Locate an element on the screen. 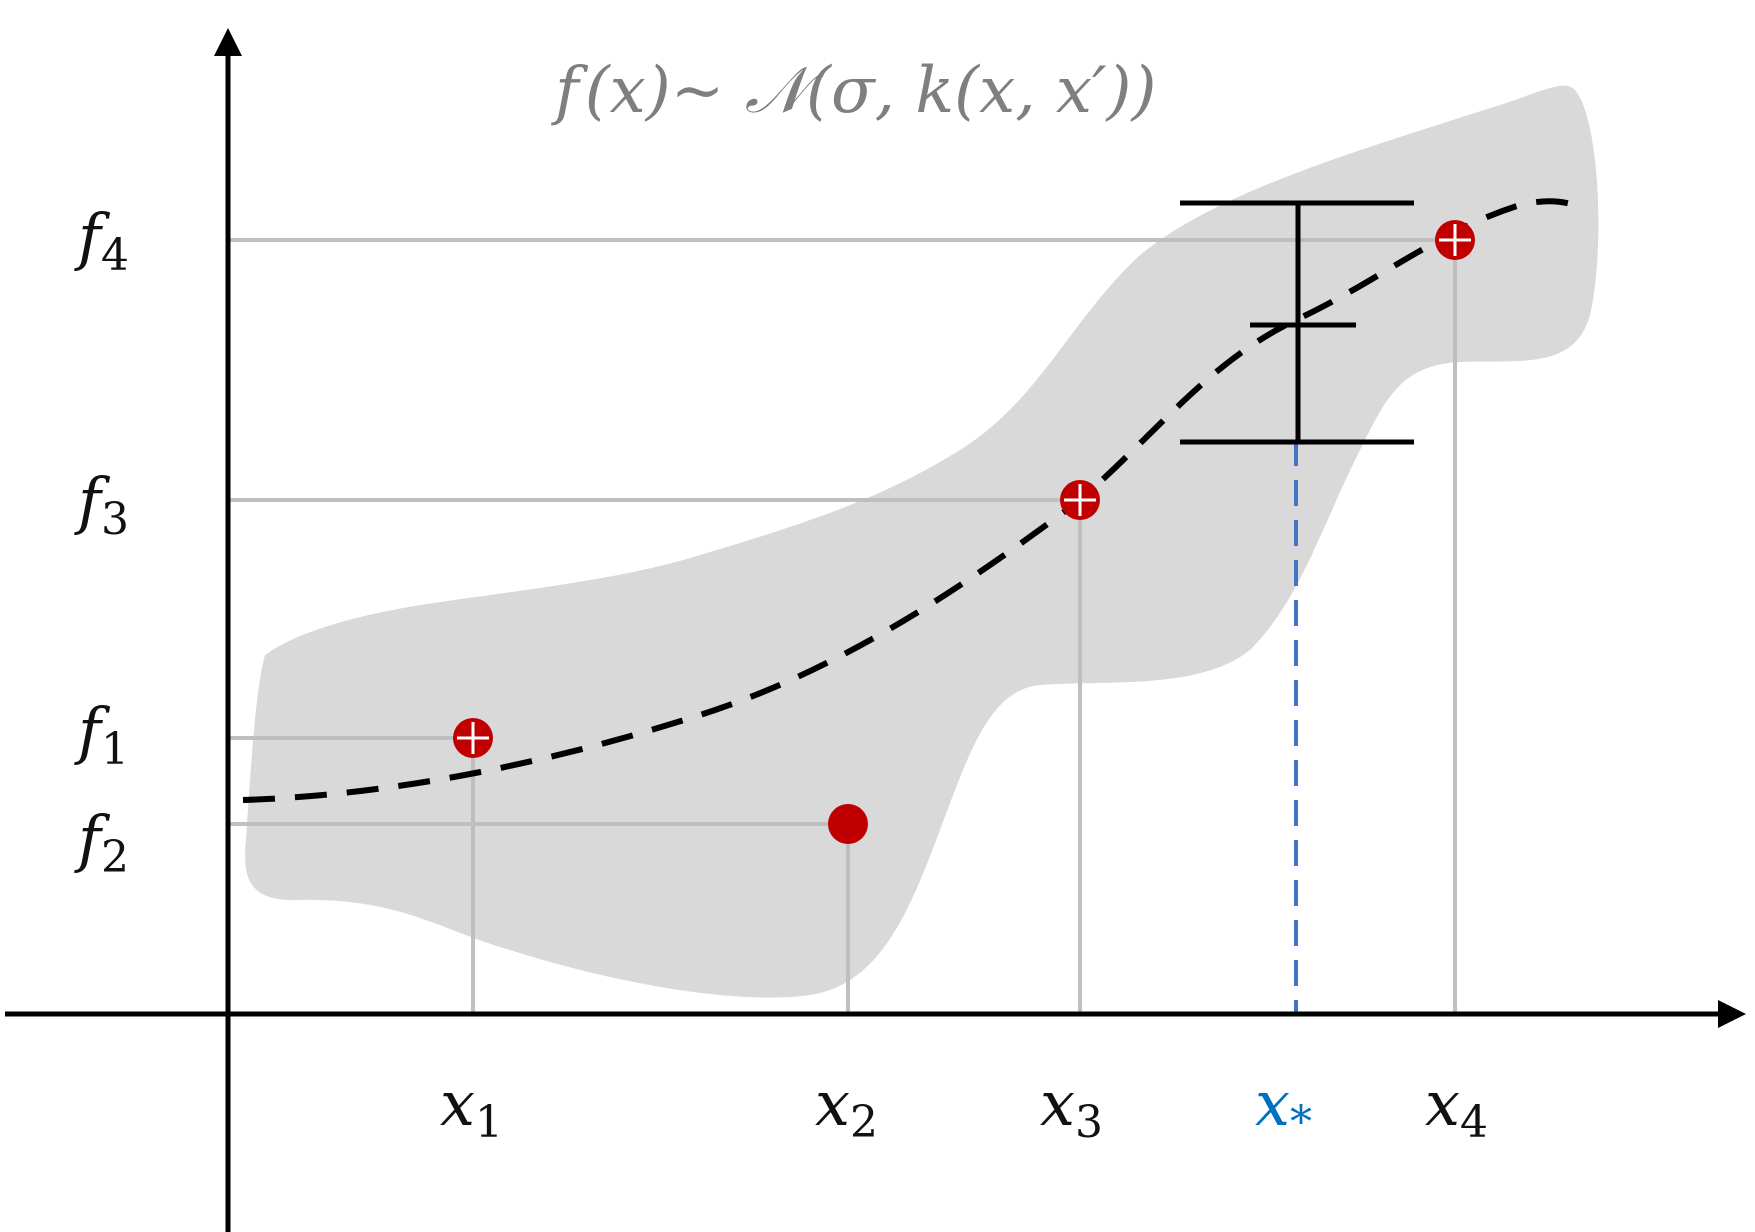 This screenshot has width=1755, height=1232. y-label-f4: f4 is located at coordinates (101, 240).